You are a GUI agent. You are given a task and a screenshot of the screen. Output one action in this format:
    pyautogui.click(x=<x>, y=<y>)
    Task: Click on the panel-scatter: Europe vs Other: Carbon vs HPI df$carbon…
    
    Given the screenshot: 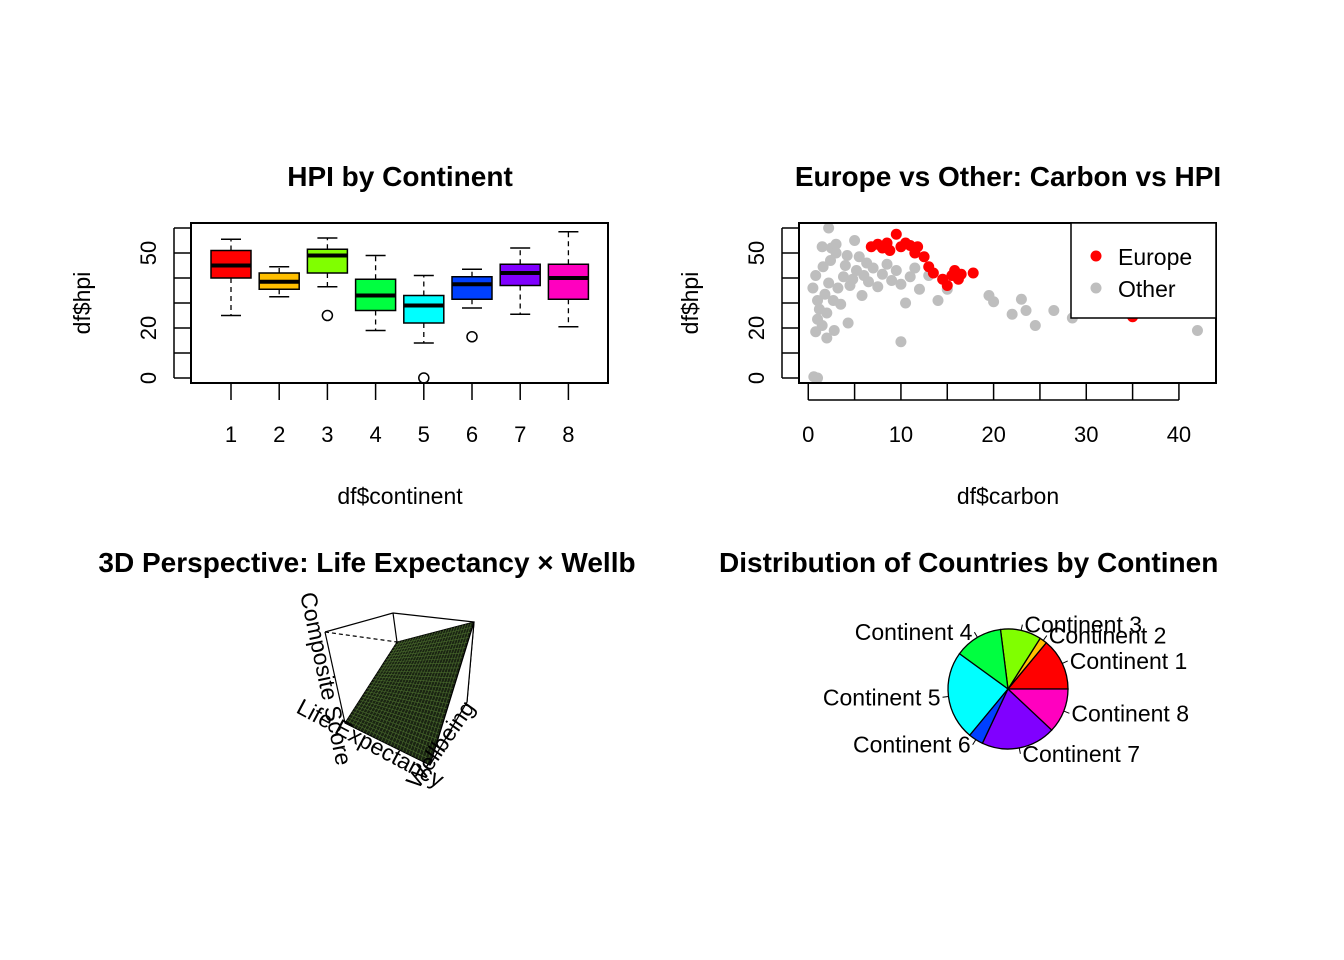 What is the action you would take?
    pyautogui.click(x=949, y=335)
    